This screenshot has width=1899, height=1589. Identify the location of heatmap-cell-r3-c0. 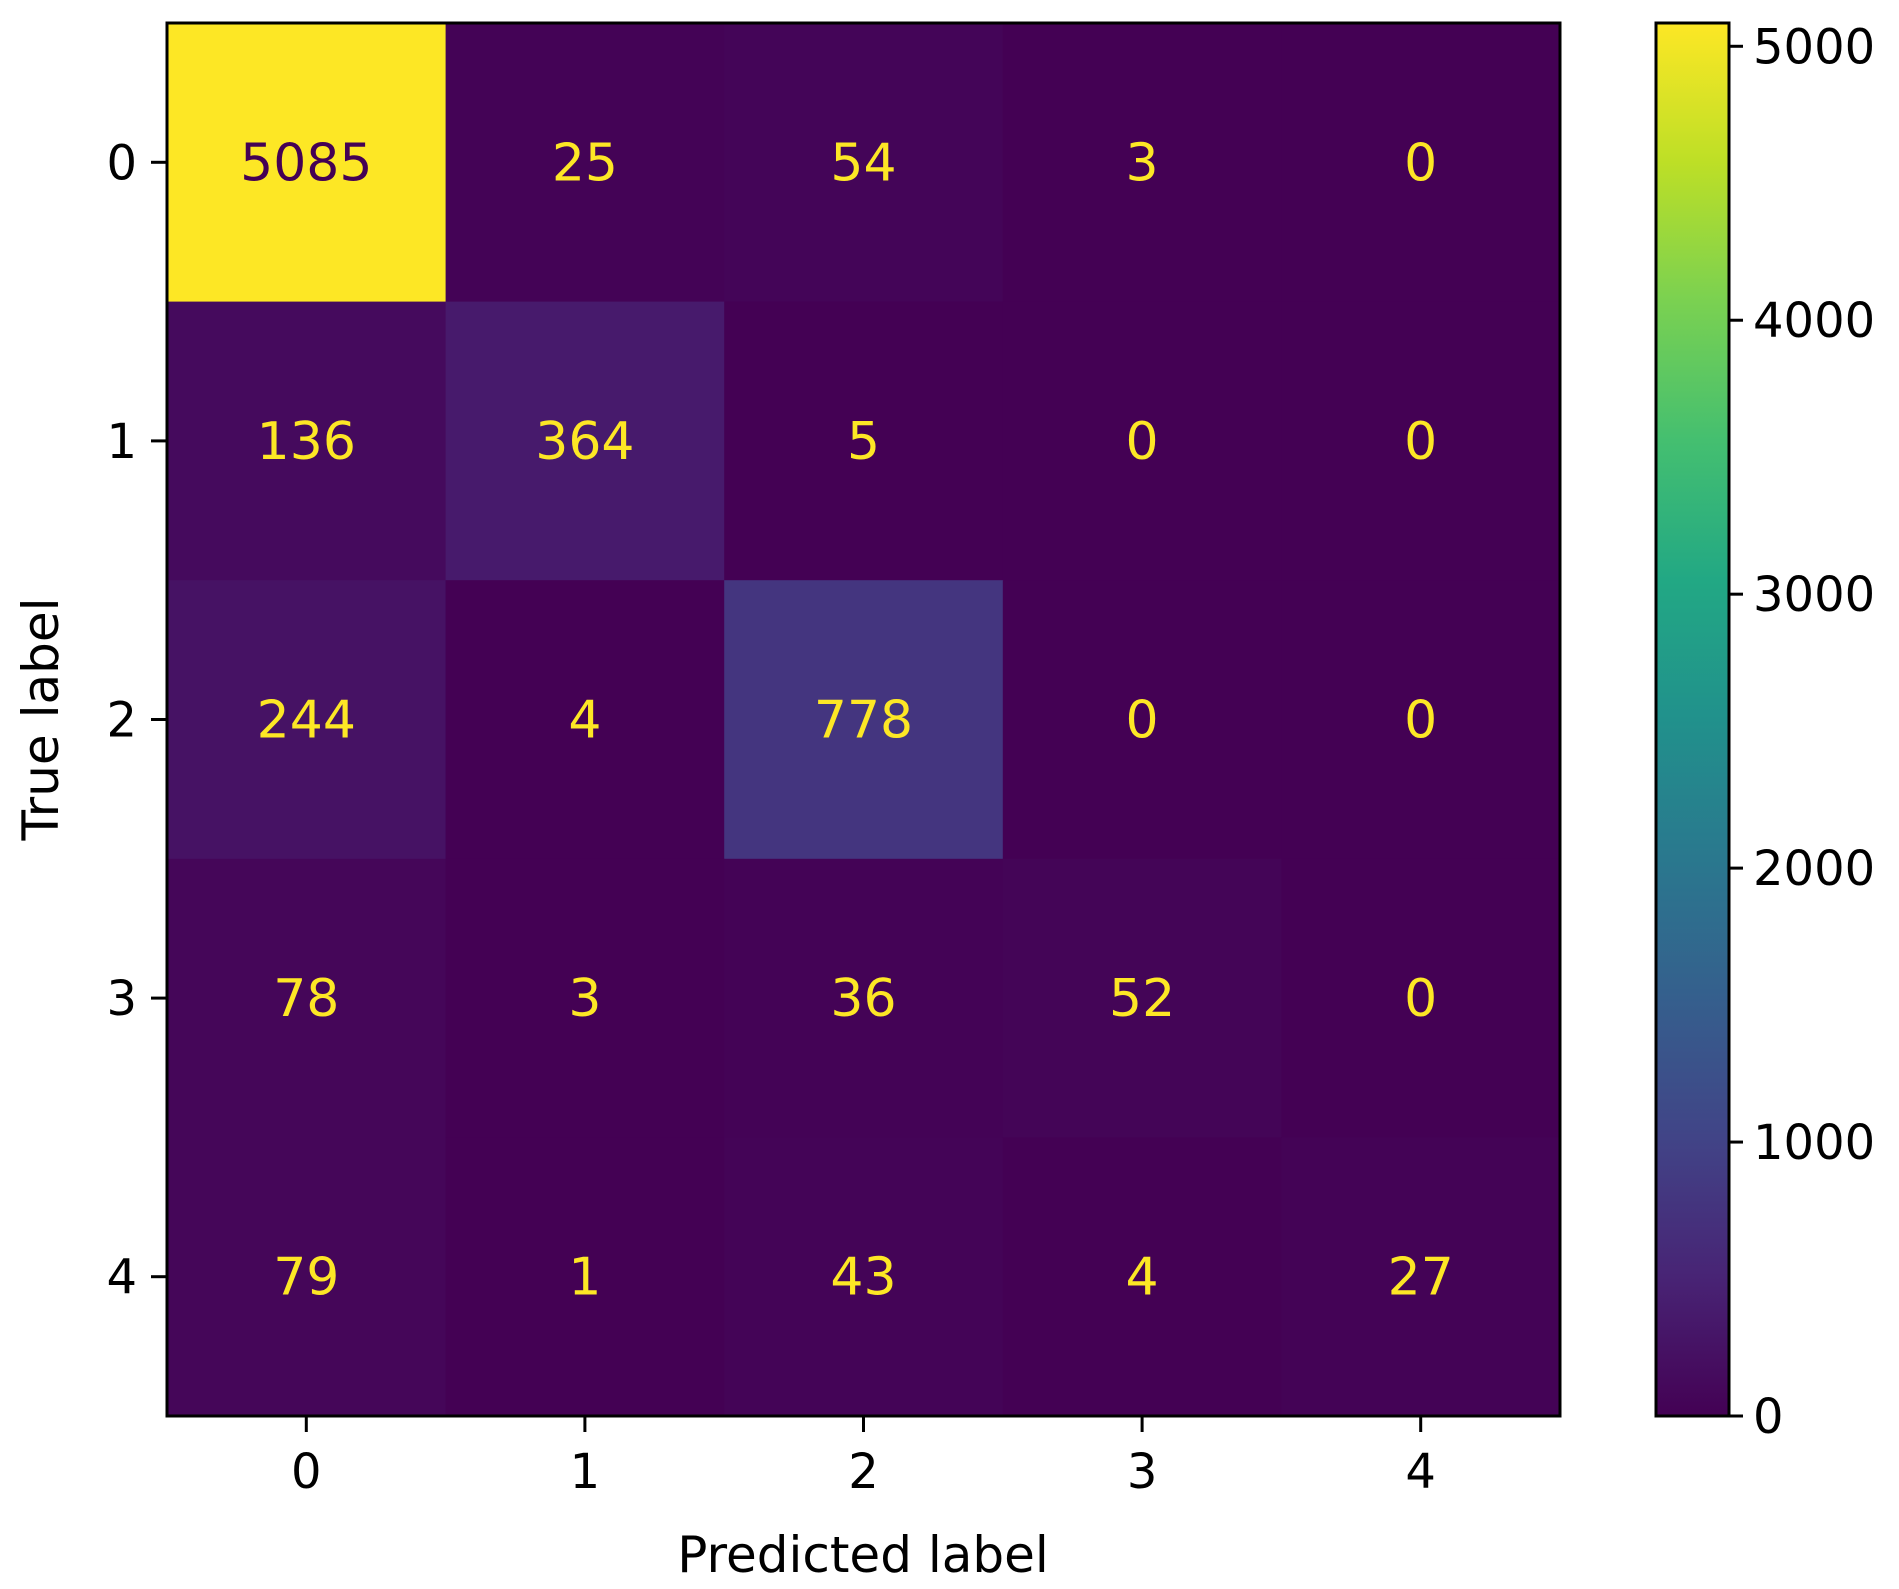
(307, 998).